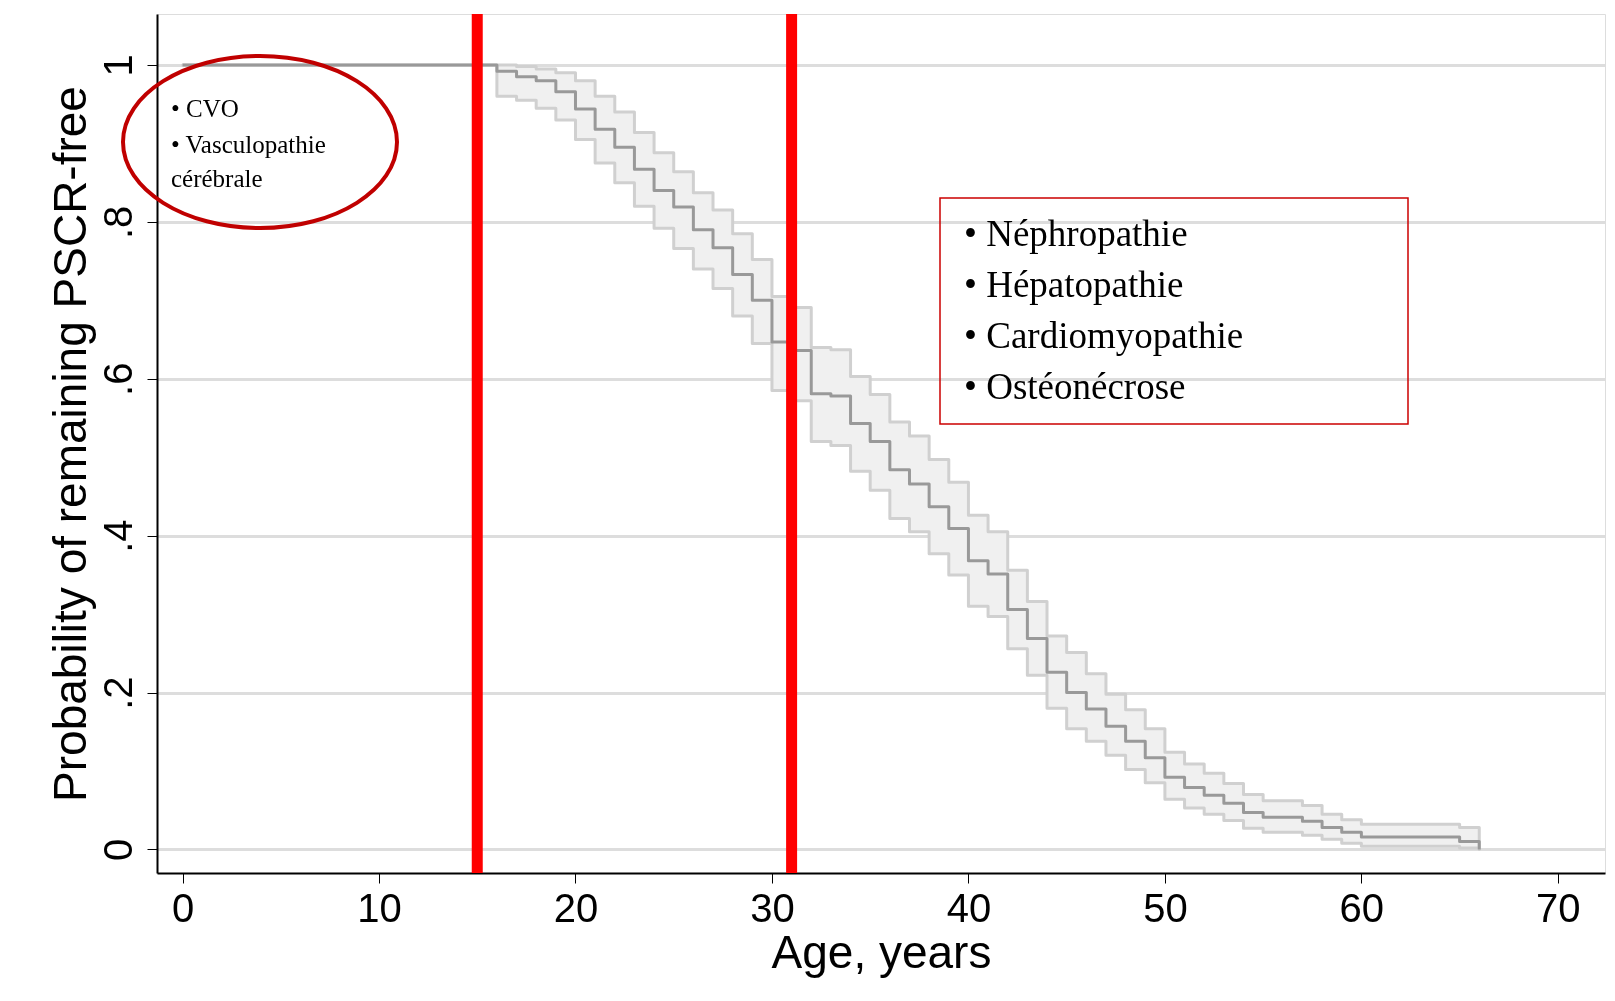 The height and width of the screenshot is (1001, 1615). I want to click on y-tick-label: .2, so click(117, 693).